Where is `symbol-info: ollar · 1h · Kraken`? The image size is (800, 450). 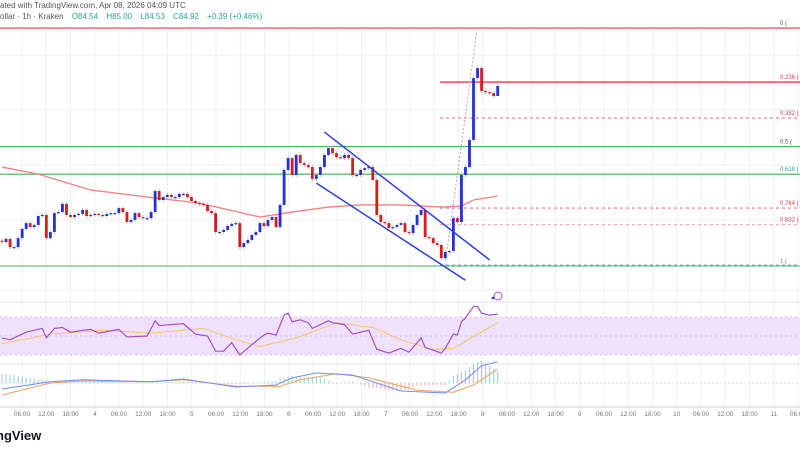
symbol-info: ollar · 1h · Kraken is located at coordinates (32, 16).